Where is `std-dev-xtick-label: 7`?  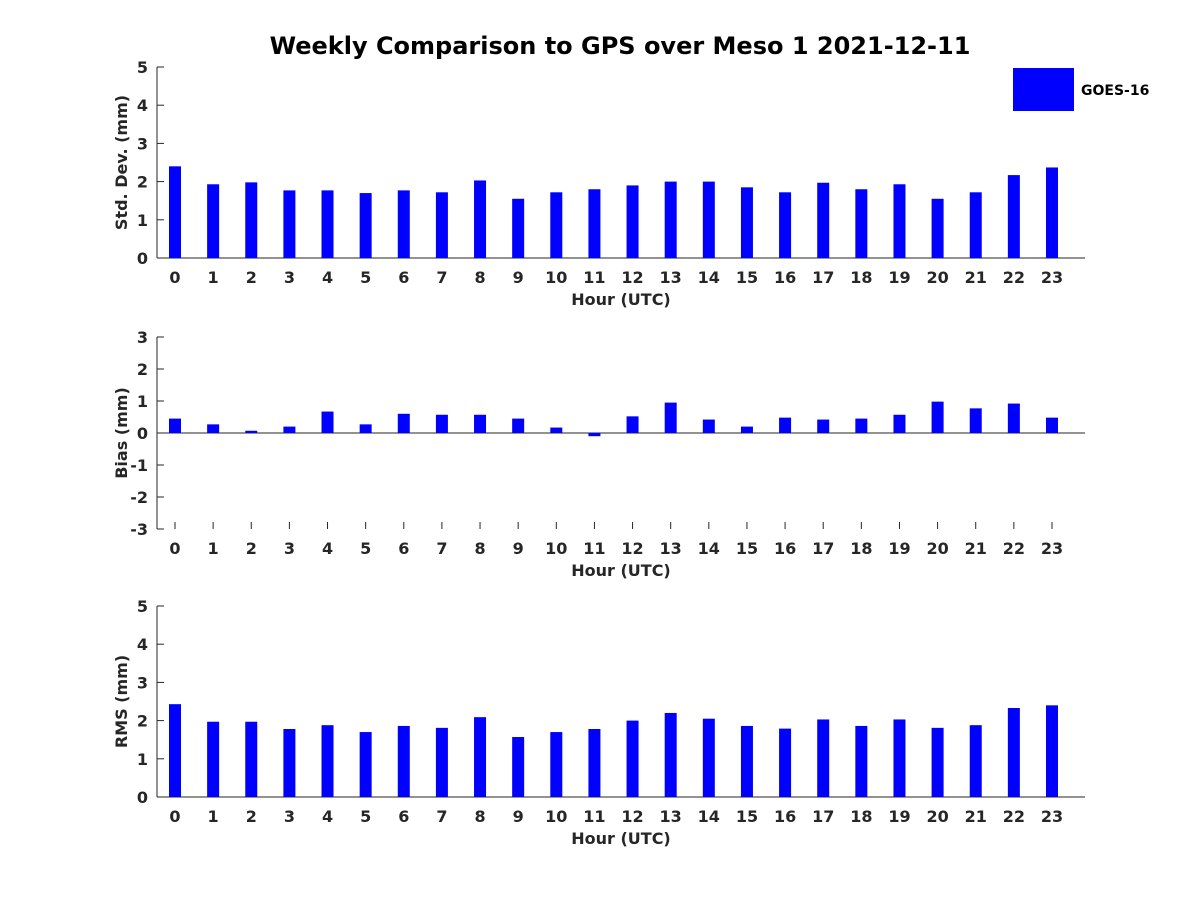
std-dev-xtick-label: 7 is located at coordinates (441, 277).